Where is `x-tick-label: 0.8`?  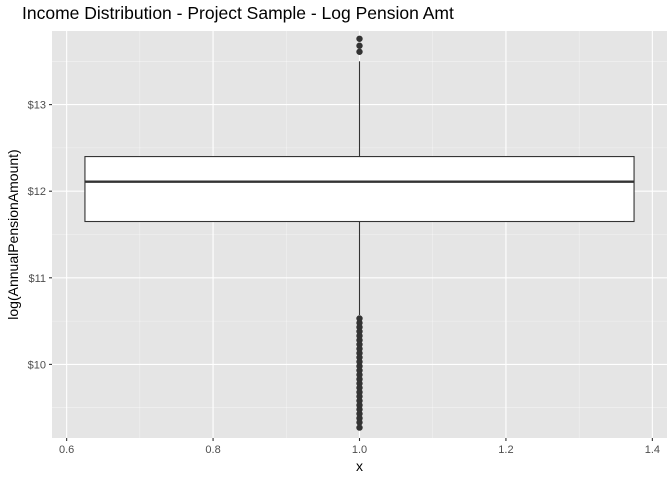 x-tick-label: 0.8 is located at coordinates (212, 450).